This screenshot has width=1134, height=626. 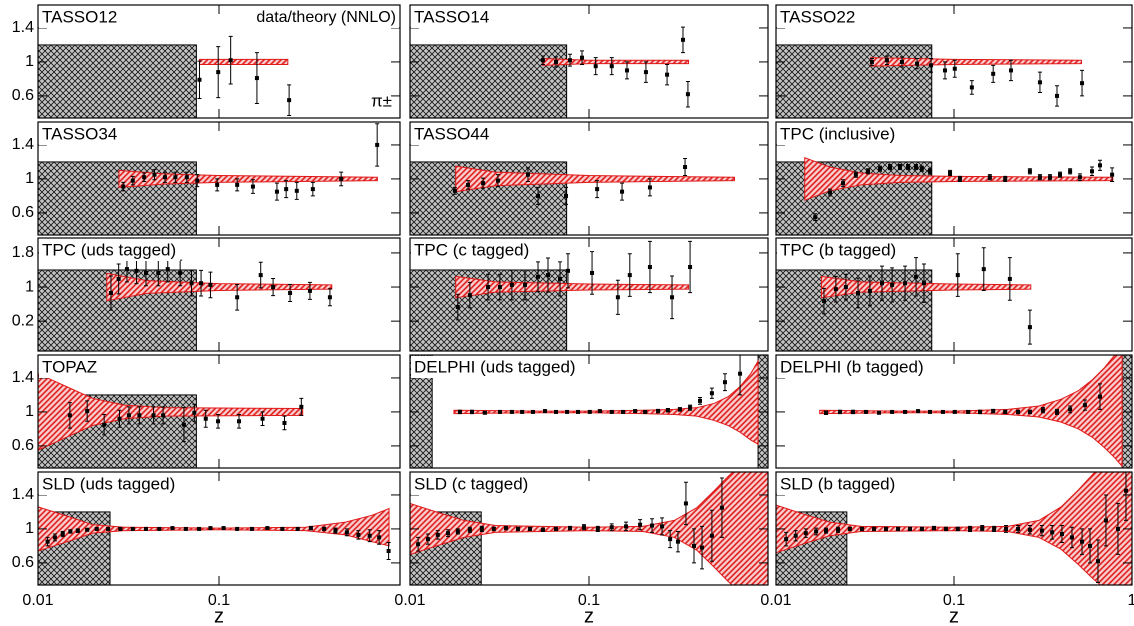 What do you see at coordinates (837, 483) in the screenshot?
I see `panel-title: SLD (b tagged)` at bounding box center [837, 483].